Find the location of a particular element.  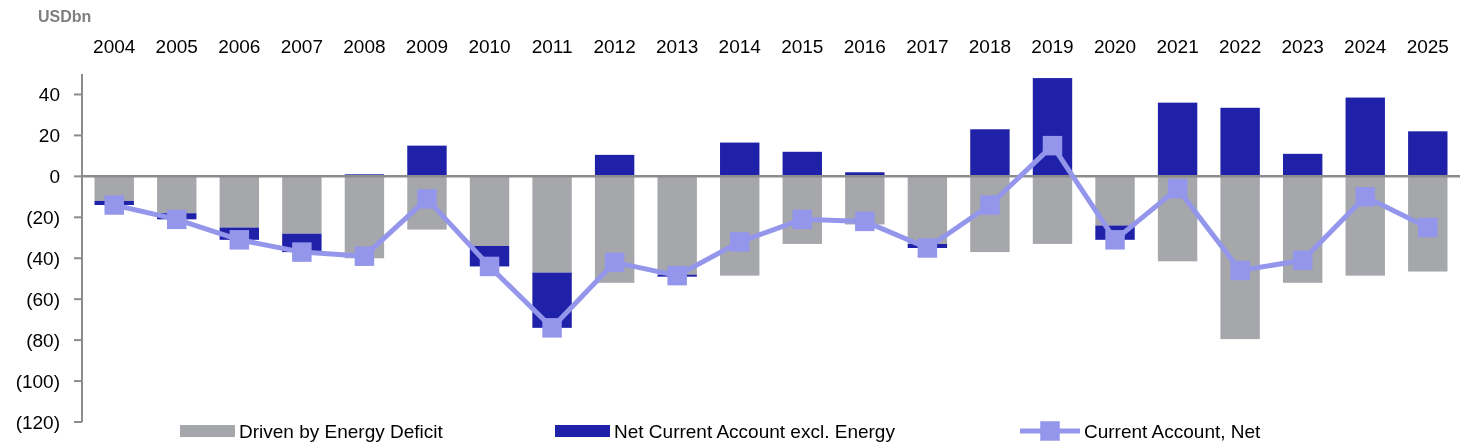

x-tick-label: 2025 is located at coordinates (1427, 46).